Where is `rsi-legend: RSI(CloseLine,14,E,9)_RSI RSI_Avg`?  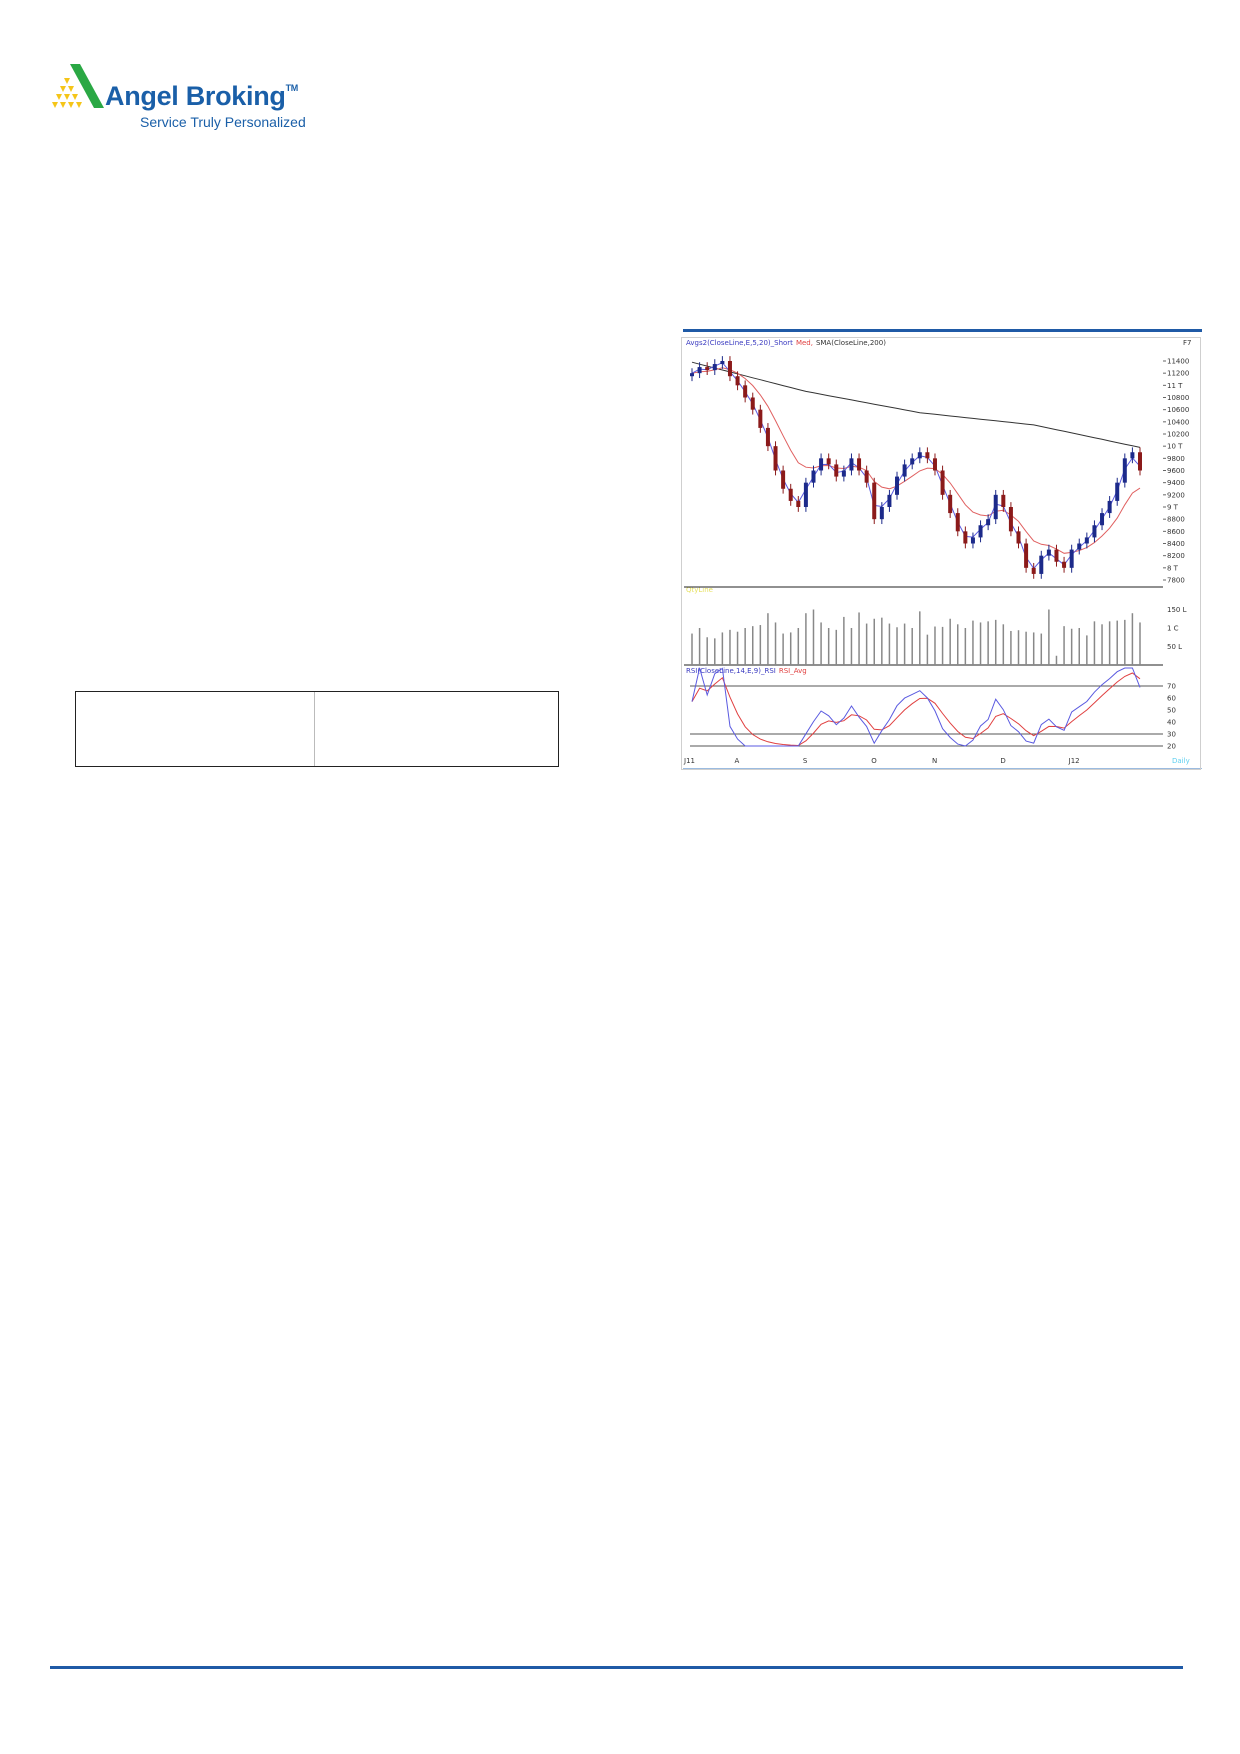
rsi-legend: RSI(CloseLine,14,E,9)_RSI RSI_Avg is located at coordinates (746, 671).